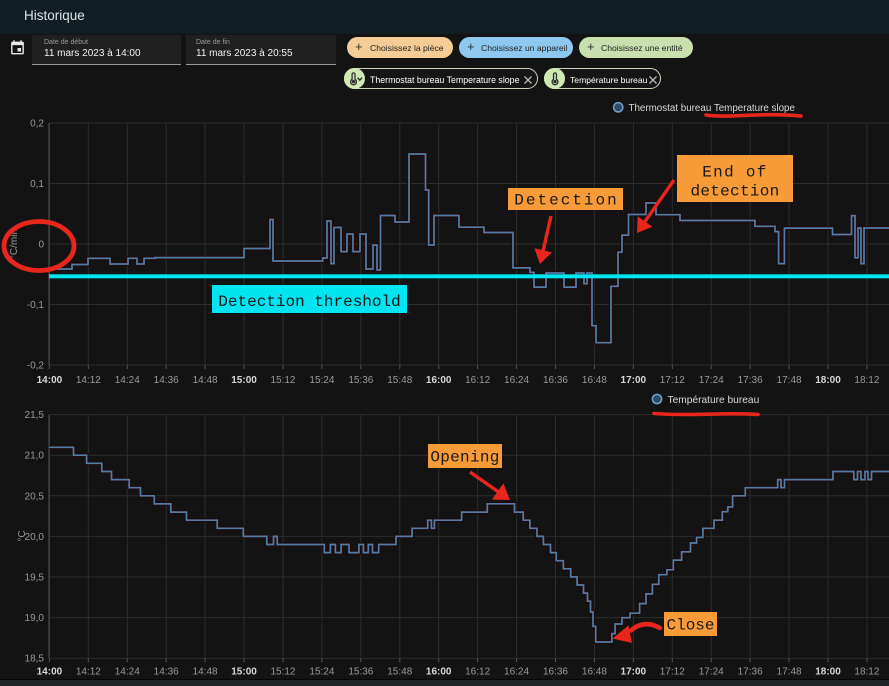  I want to click on svg-text: 19,5, so click(35, 578).